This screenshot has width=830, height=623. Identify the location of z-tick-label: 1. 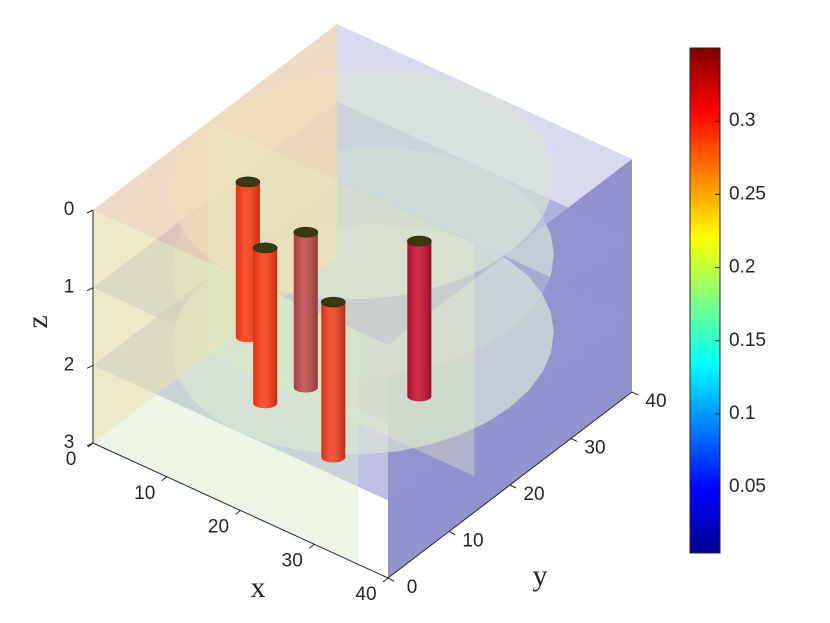
(69, 287).